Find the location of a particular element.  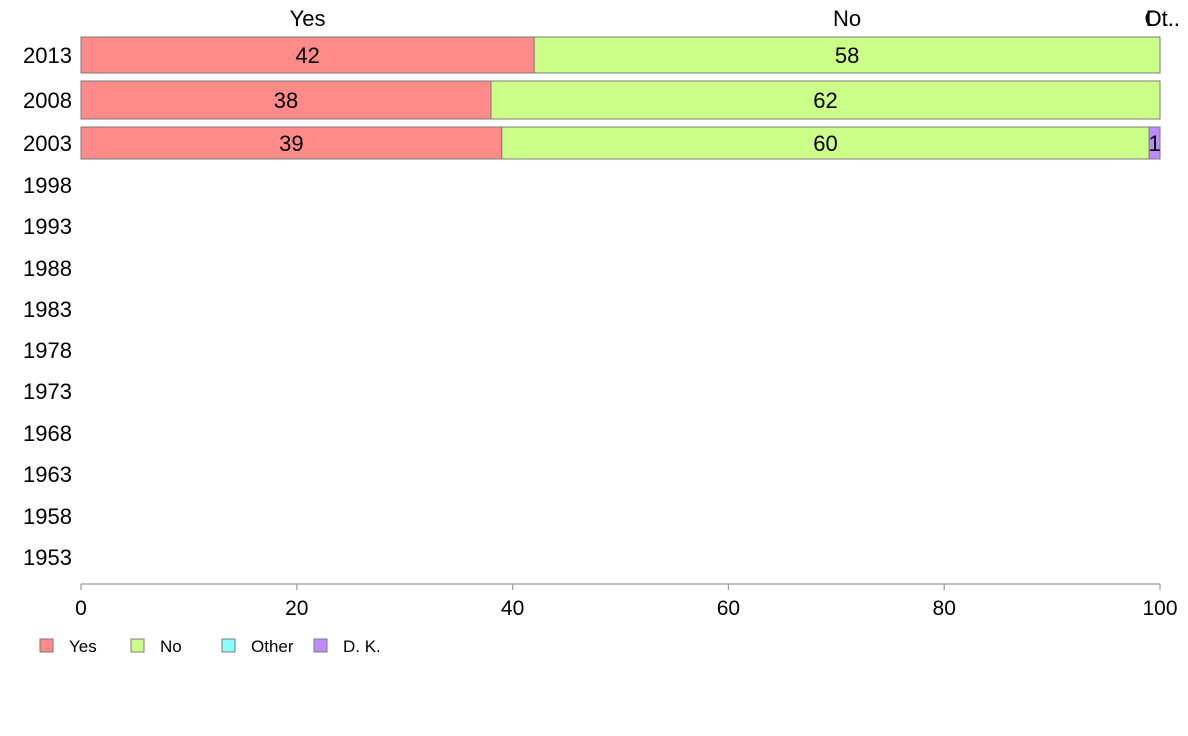

top-label-2: Ot.. is located at coordinates (1162, 18).